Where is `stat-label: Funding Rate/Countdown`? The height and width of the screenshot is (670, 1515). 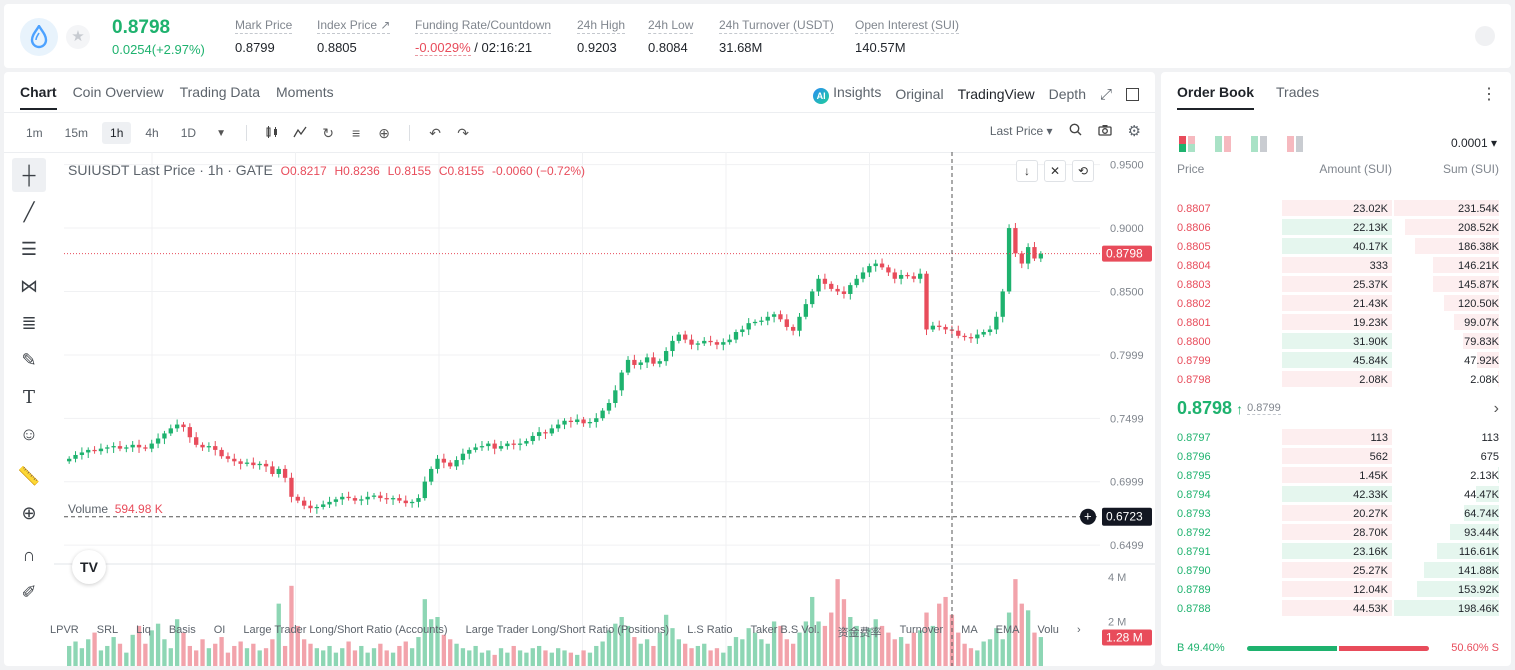 stat-label: Funding Rate/Countdown is located at coordinates (483, 26).